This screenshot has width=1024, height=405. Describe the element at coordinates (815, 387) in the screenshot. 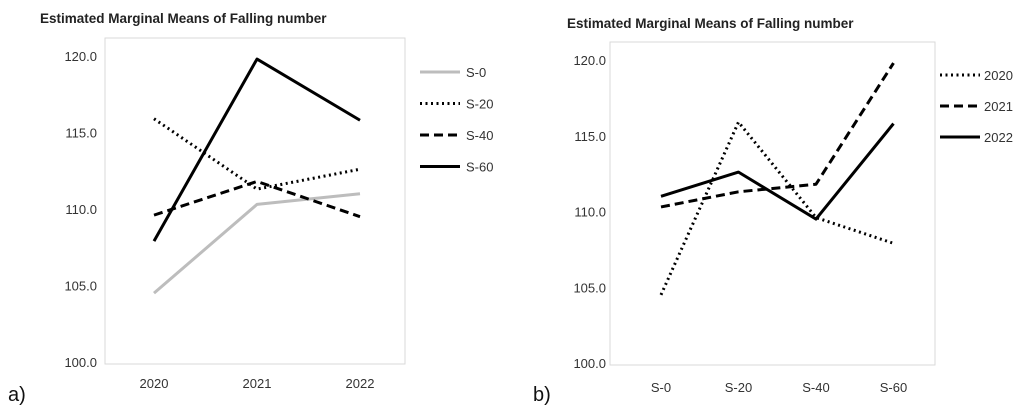

I see `x-tick-label: S-40` at that location.